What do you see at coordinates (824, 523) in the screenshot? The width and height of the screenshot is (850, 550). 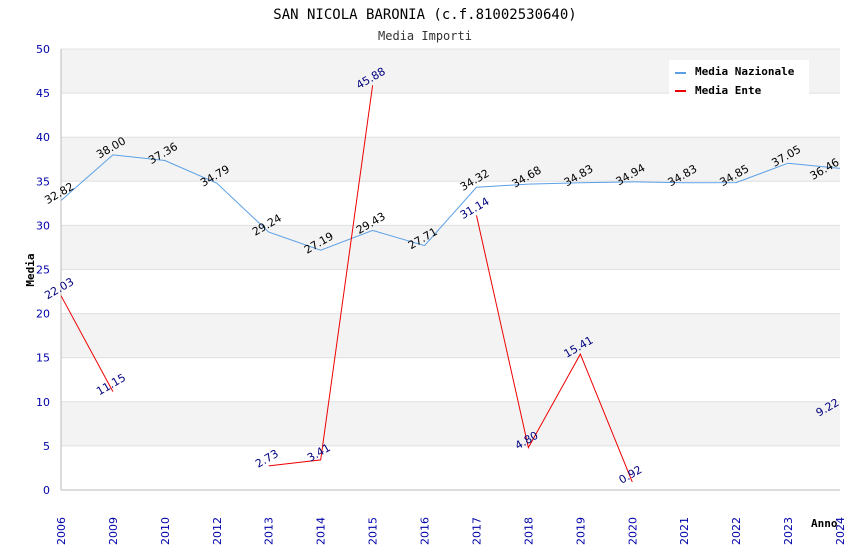 I see `x-axis-title: Anno` at bounding box center [824, 523].